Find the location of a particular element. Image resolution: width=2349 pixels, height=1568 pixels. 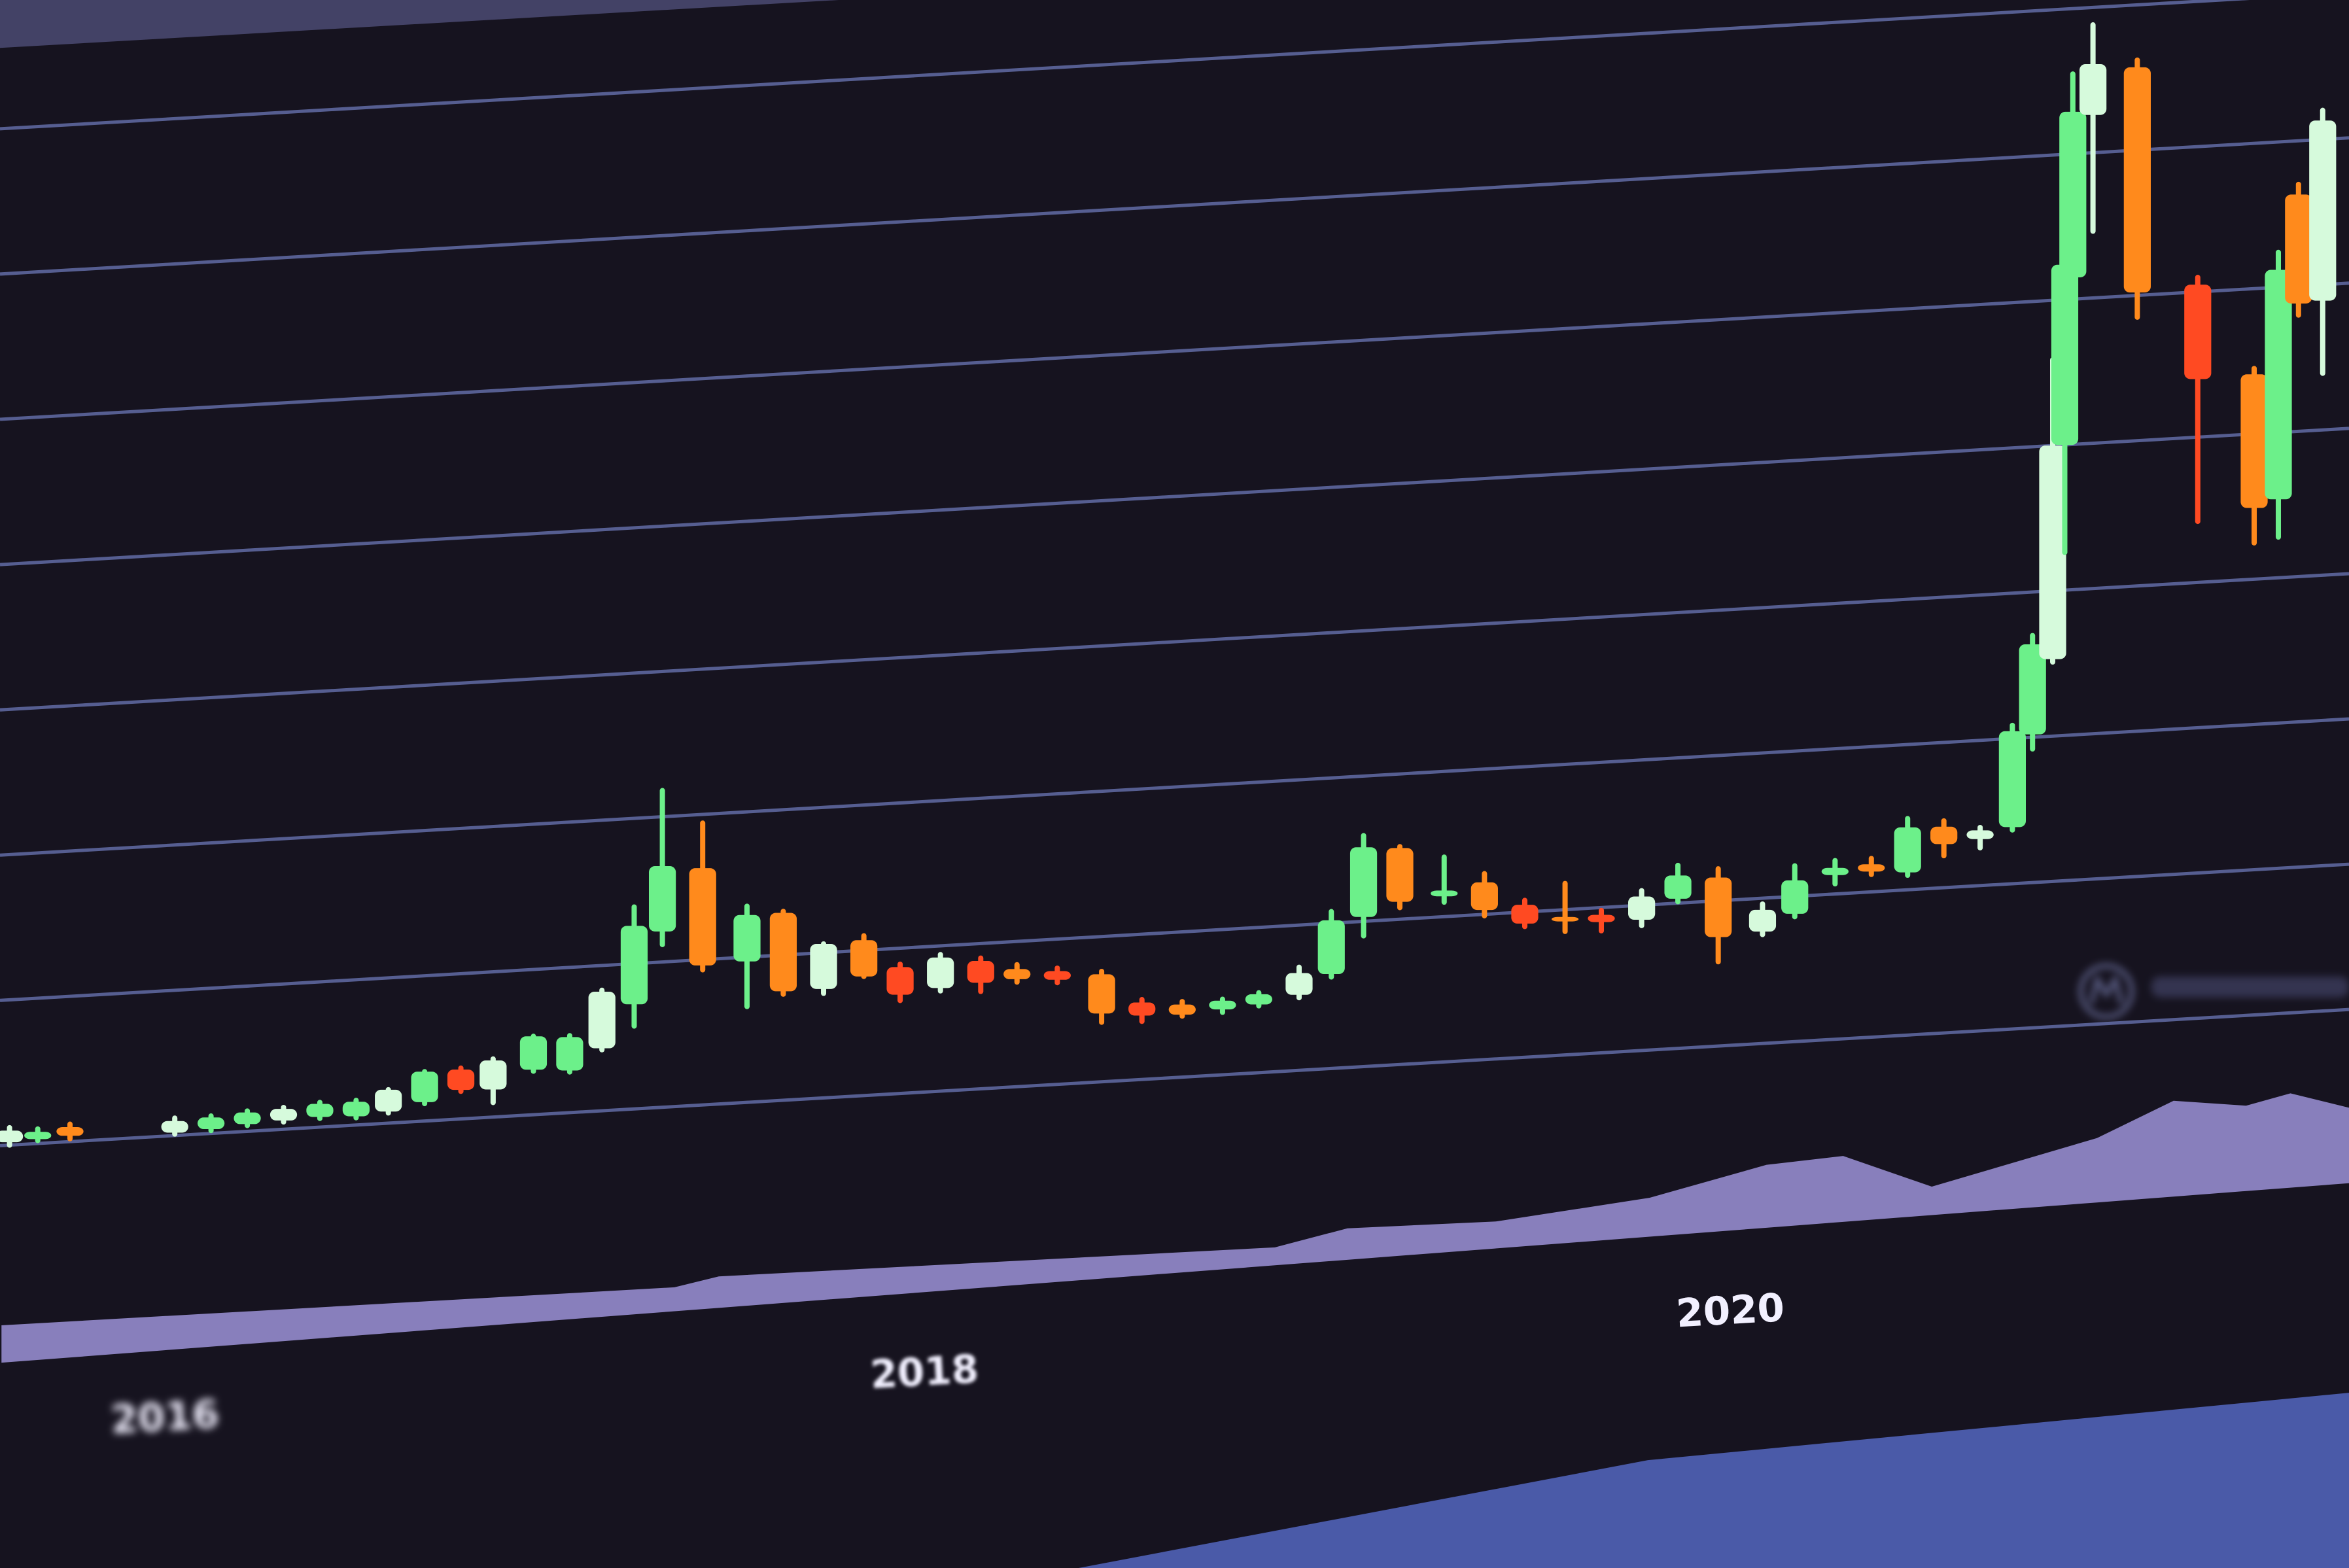

x-tick-label-2018: 2018 is located at coordinates (924, 1372).